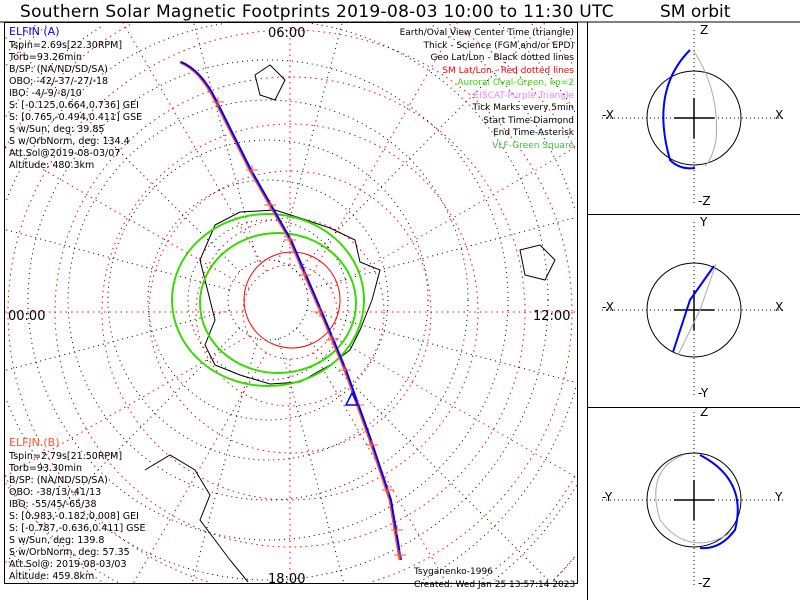 The image size is (800, 600). What do you see at coordinates (65, 153) in the screenshot?
I see `elfin-a-line: Att.Sol@2019-08-03/07` at bounding box center [65, 153].